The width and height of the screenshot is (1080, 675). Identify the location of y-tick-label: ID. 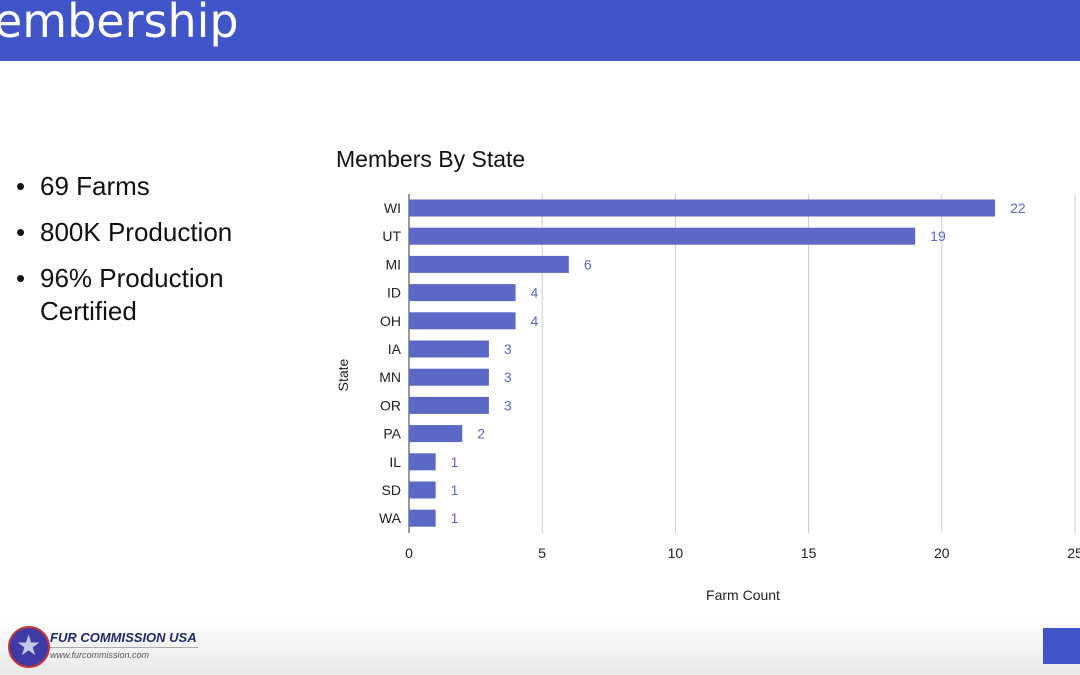
(394, 293).